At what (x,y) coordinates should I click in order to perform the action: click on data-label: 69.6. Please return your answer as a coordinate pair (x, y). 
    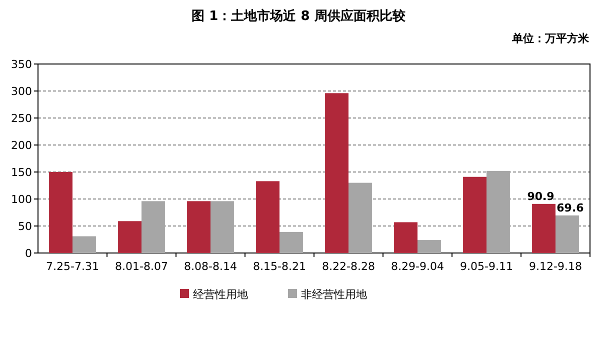
    Looking at the image, I should click on (570, 207).